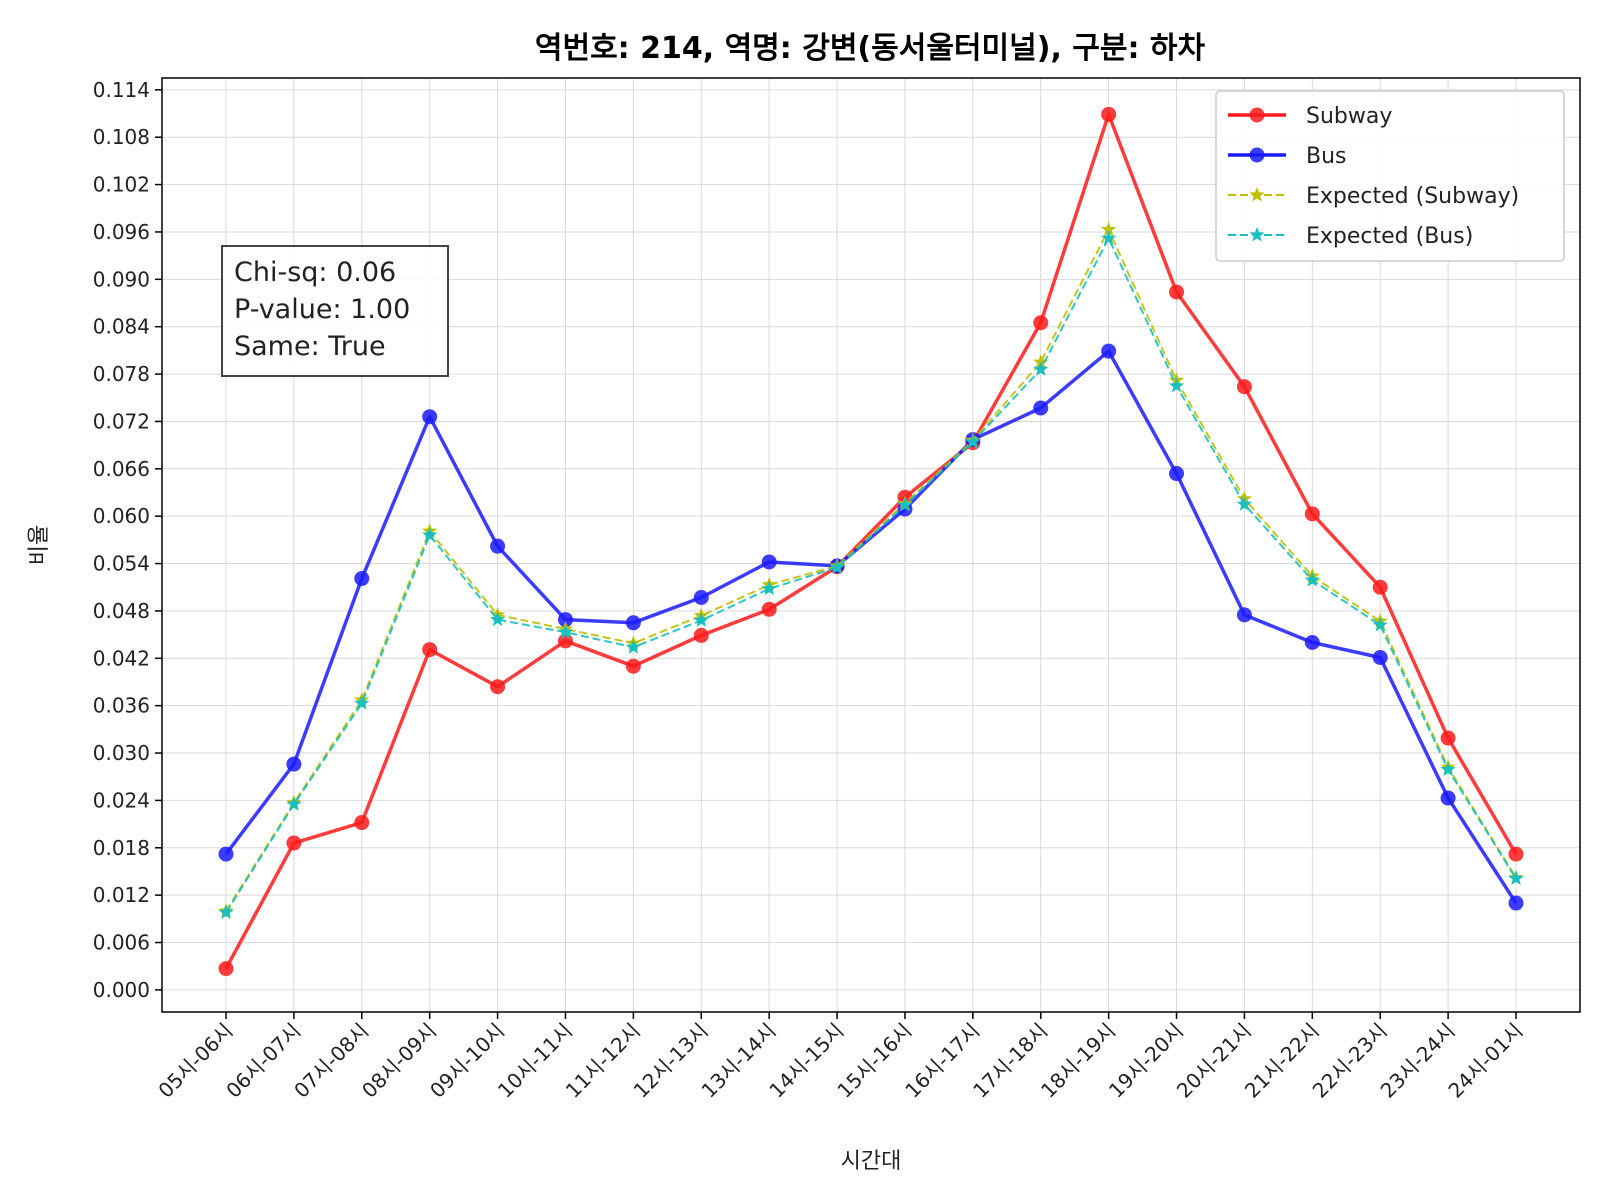  Describe the element at coordinates (121, 137) in the screenshot. I see `y-tick-label: 0.108` at that location.